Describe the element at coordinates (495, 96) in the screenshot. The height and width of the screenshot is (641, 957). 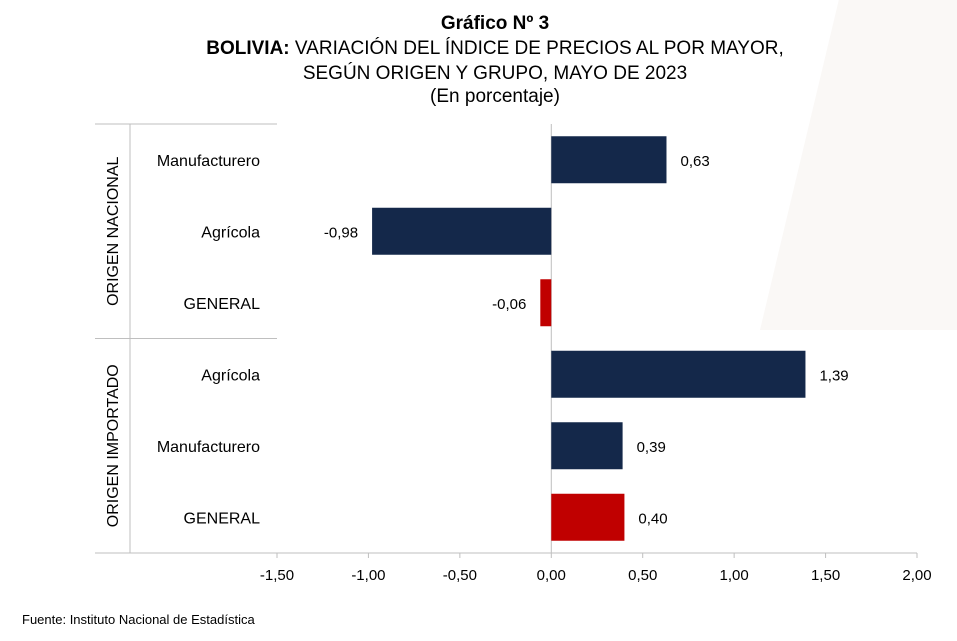
I see `chart-unit: (En porcentaje)` at that location.